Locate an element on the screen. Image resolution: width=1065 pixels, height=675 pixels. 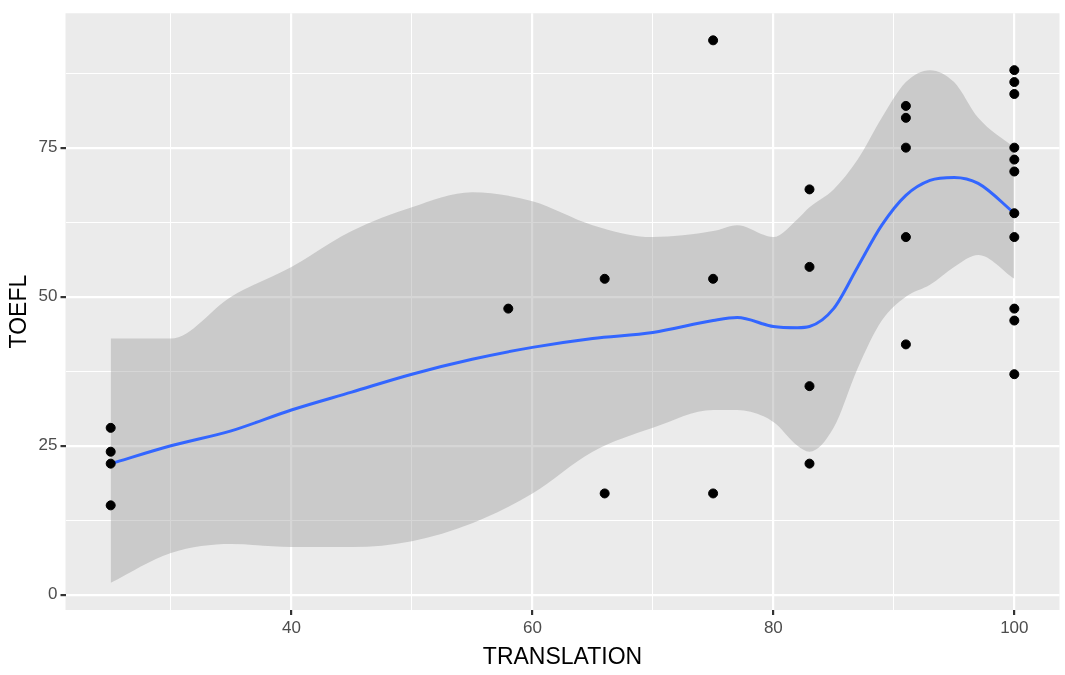
x-tick-label: 80 is located at coordinates (773, 627).